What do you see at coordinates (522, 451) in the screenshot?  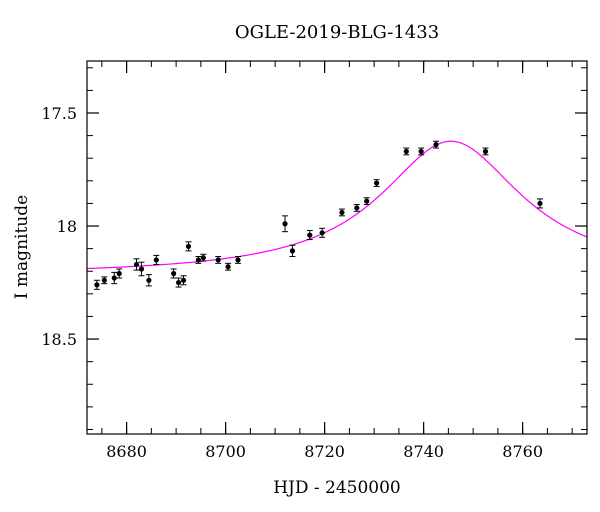 I see `x-tick-label: 8760` at bounding box center [522, 451].